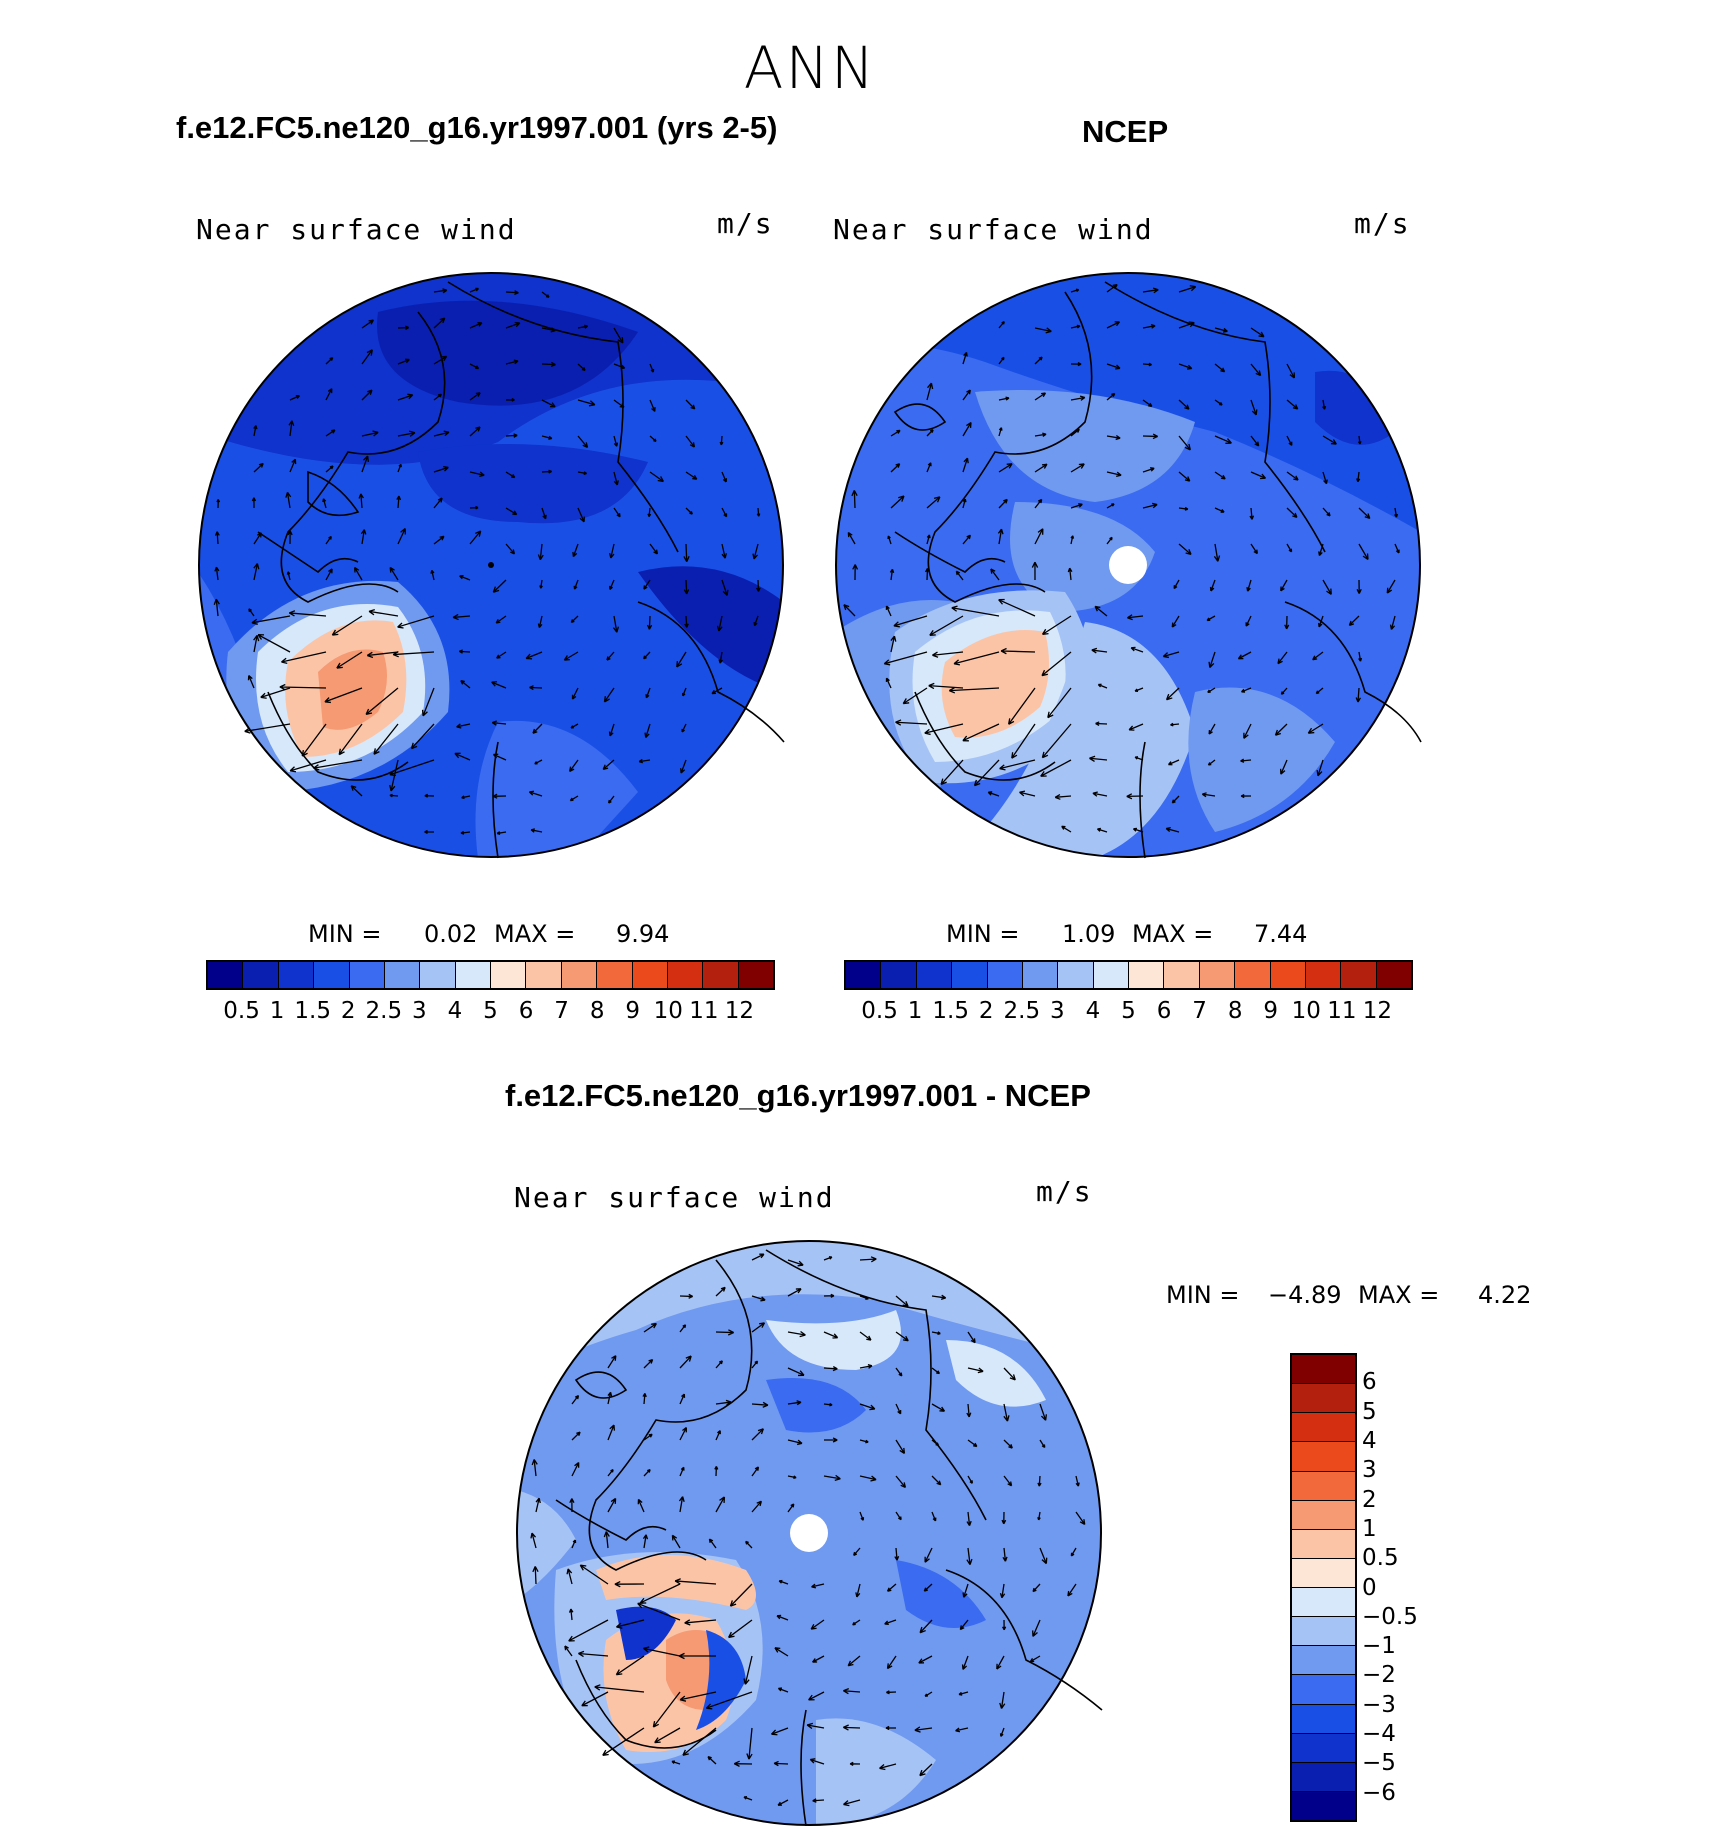  What do you see at coordinates (1379, 1763) in the screenshot?
I see `colorbar-tick-label: −5` at bounding box center [1379, 1763].